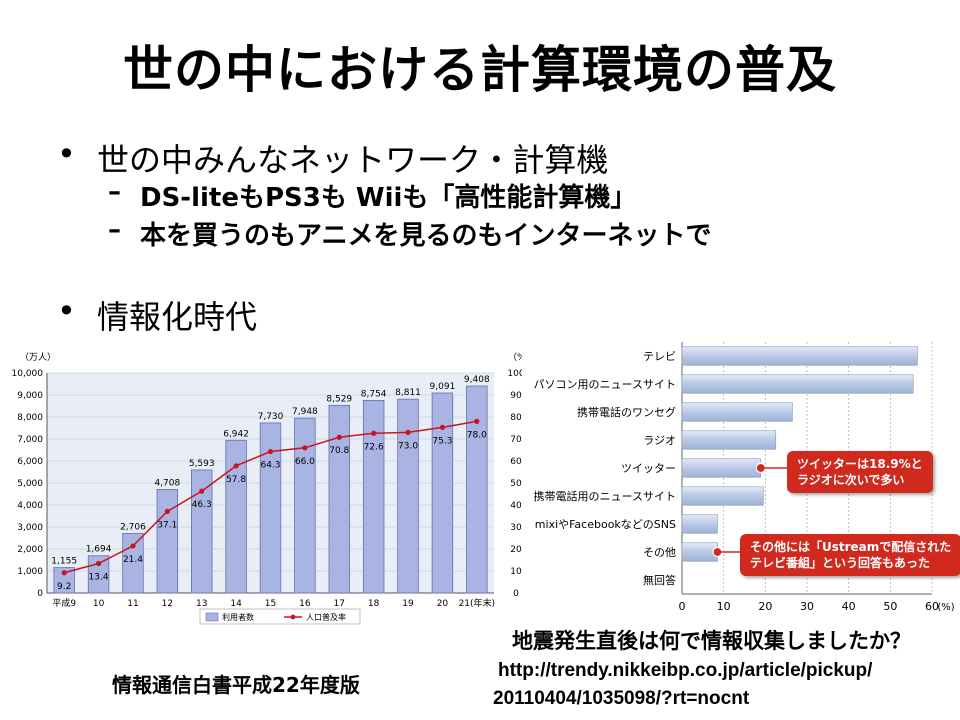 The width and height of the screenshot is (960, 720). I want to click on bullet-network: • 世の中みんなネットワーク・計算機, so click(333, 158).